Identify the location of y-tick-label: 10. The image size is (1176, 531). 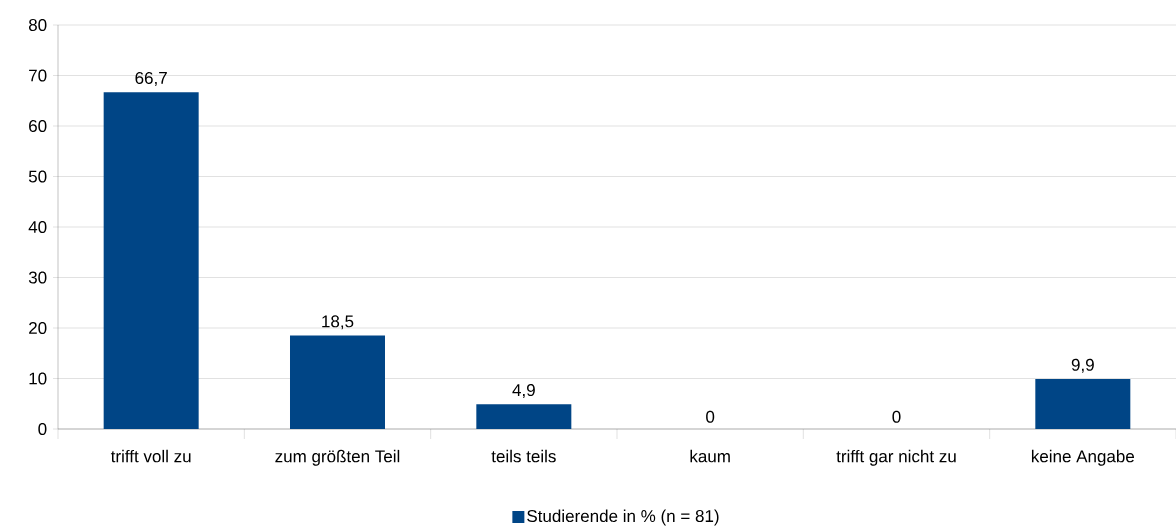
(38, 378).